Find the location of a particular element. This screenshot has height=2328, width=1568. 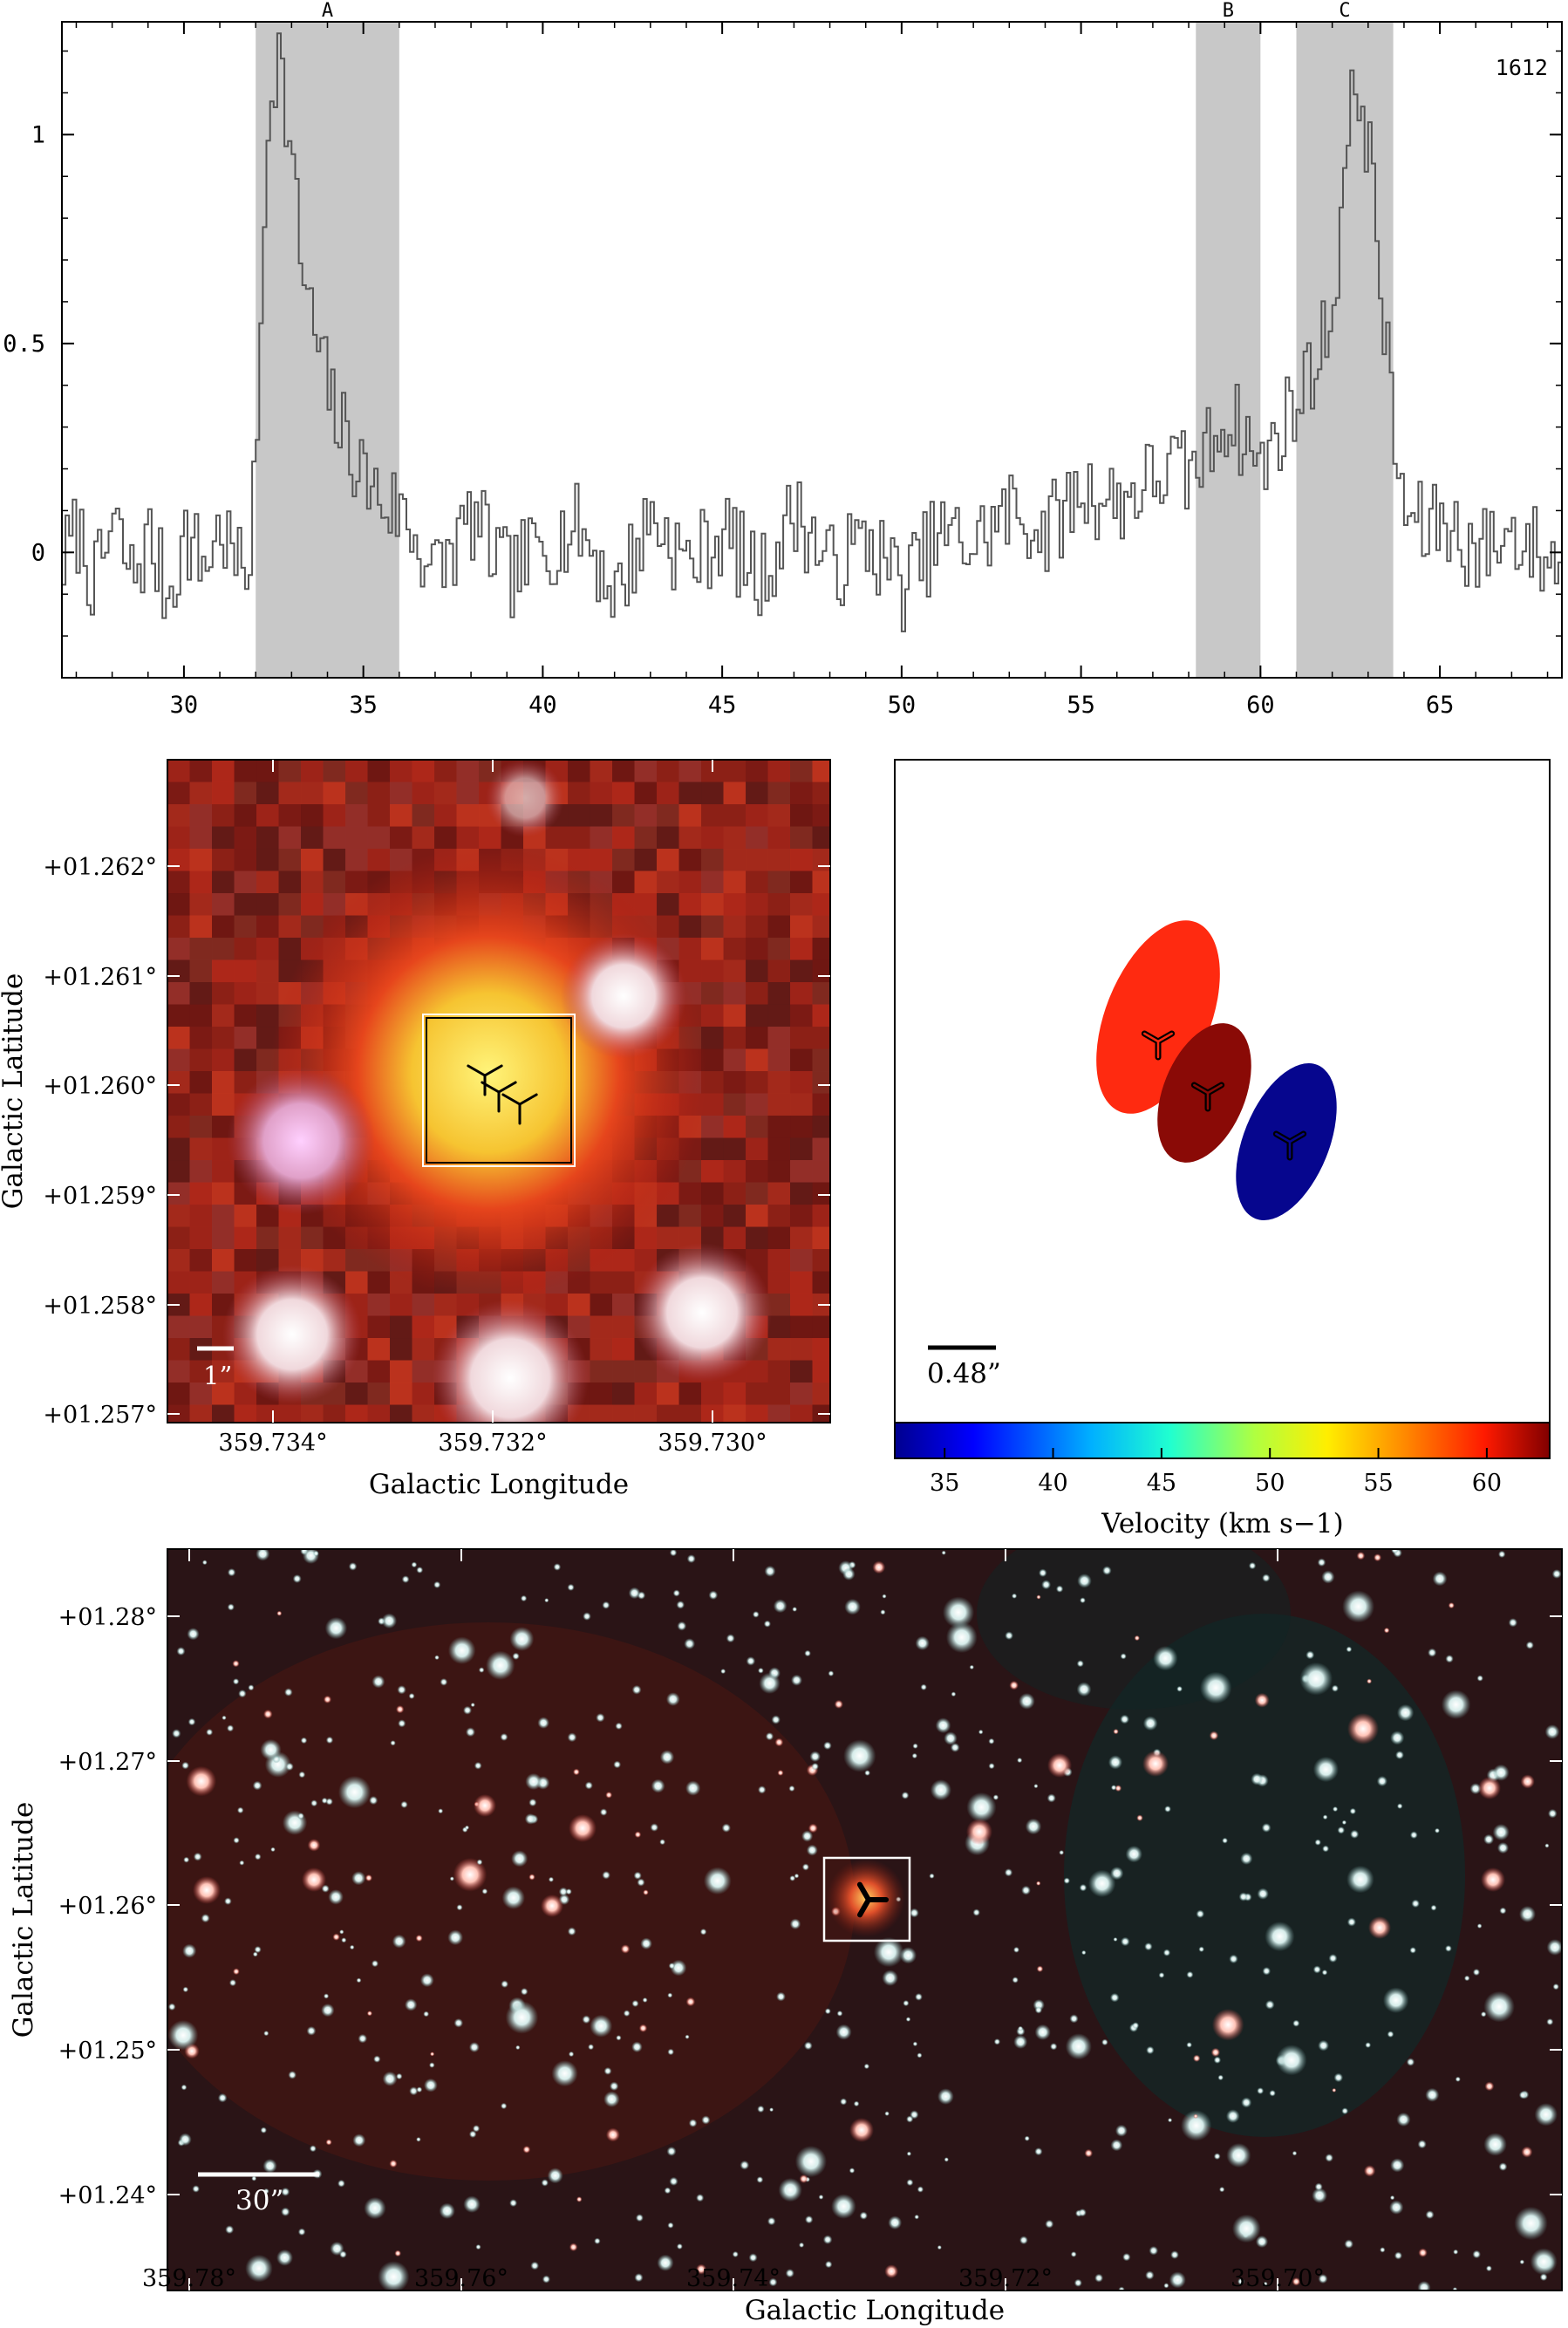

zoom-x-axis: 359.734° 359.732° 359.730° is located at coordinates (493, 1108).